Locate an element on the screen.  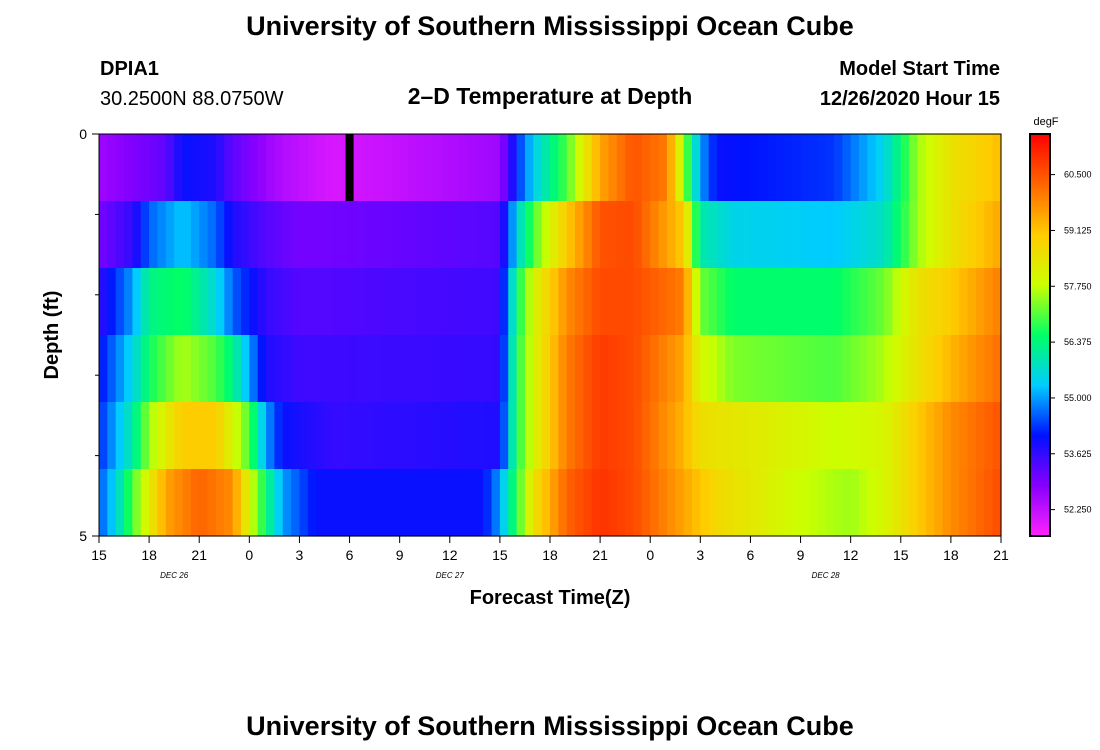
y-tick-label-top: 0 is located at coordinates (83, 134).